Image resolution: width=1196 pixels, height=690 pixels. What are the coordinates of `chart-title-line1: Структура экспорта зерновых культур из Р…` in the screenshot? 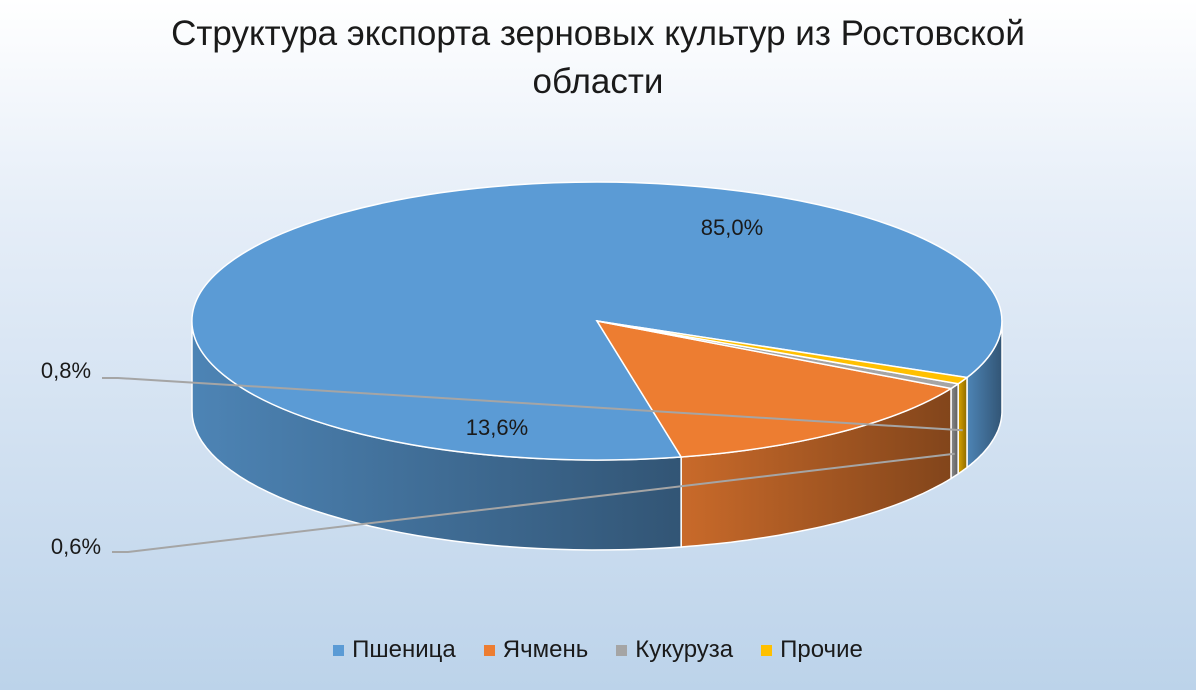 It's located at (598, 33).